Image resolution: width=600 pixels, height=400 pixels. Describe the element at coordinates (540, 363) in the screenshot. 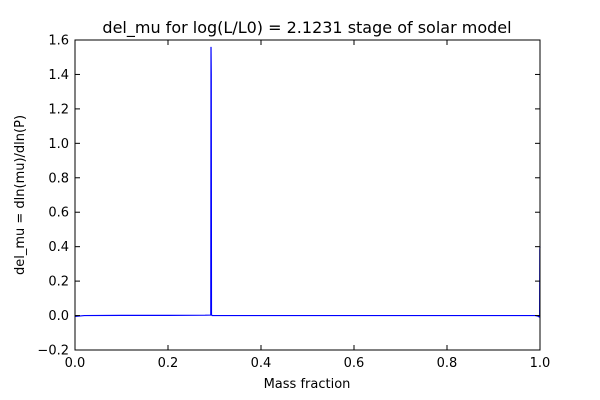

I see `x-tick-label: 1.0` at that location.